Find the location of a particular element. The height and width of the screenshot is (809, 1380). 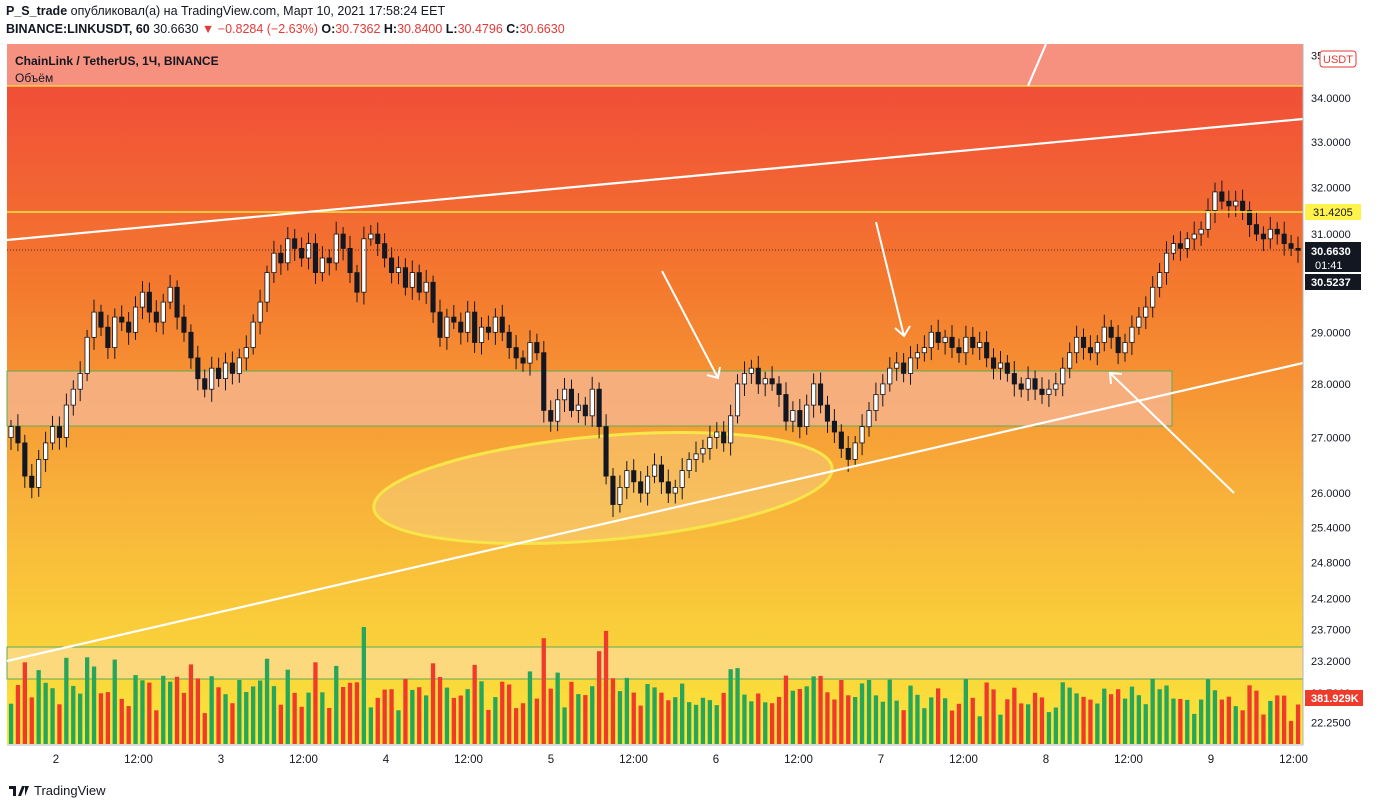

previous-price-bg is located at coordinates (1333, 282).